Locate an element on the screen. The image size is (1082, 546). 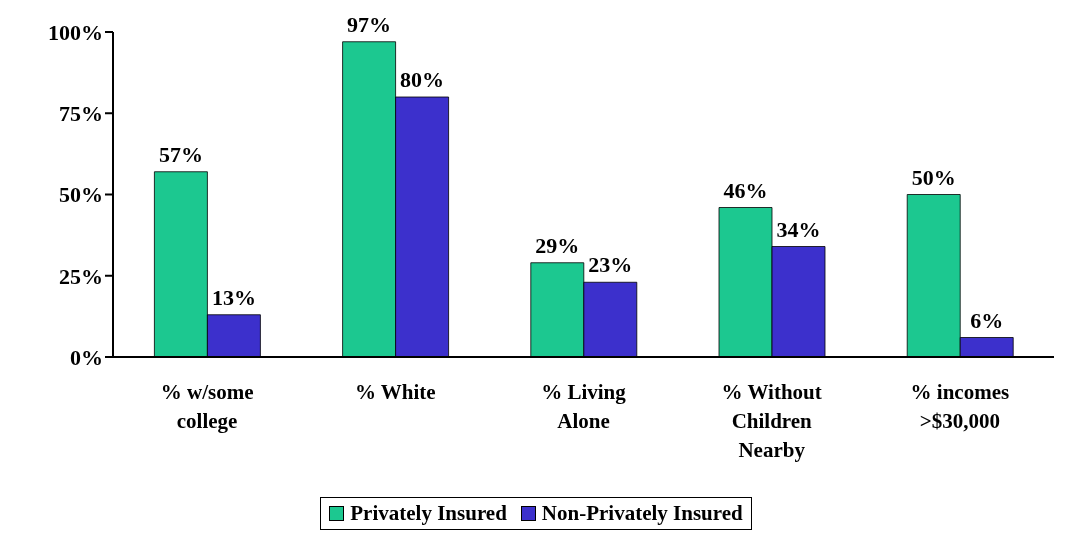
data-label: 57% is located at coordinates (180, 154).